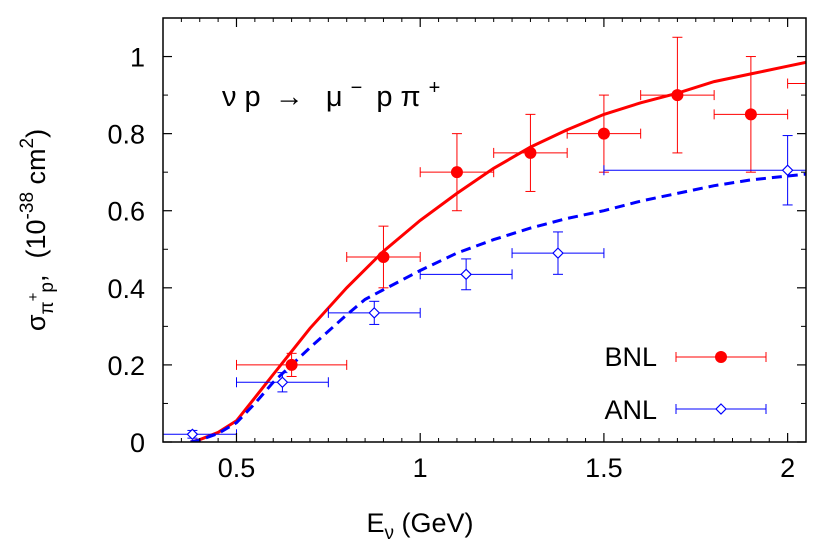 The width and height of the screenshot is (830, 554). What do you see at coordinates (434, 523) in the screenshot?
I see `x-axis-label-rest: (GeV)` at bounding box center [434, 523].